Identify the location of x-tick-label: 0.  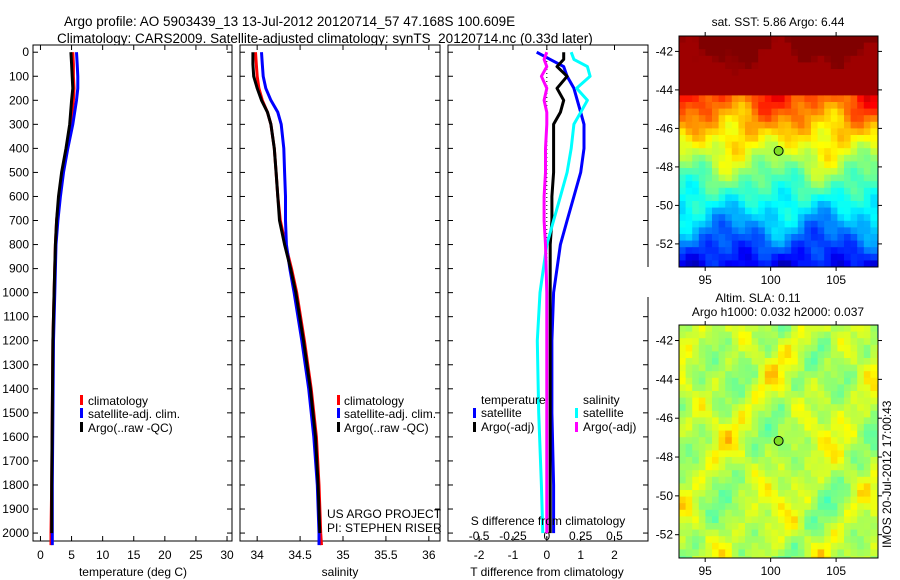
(40, 555).